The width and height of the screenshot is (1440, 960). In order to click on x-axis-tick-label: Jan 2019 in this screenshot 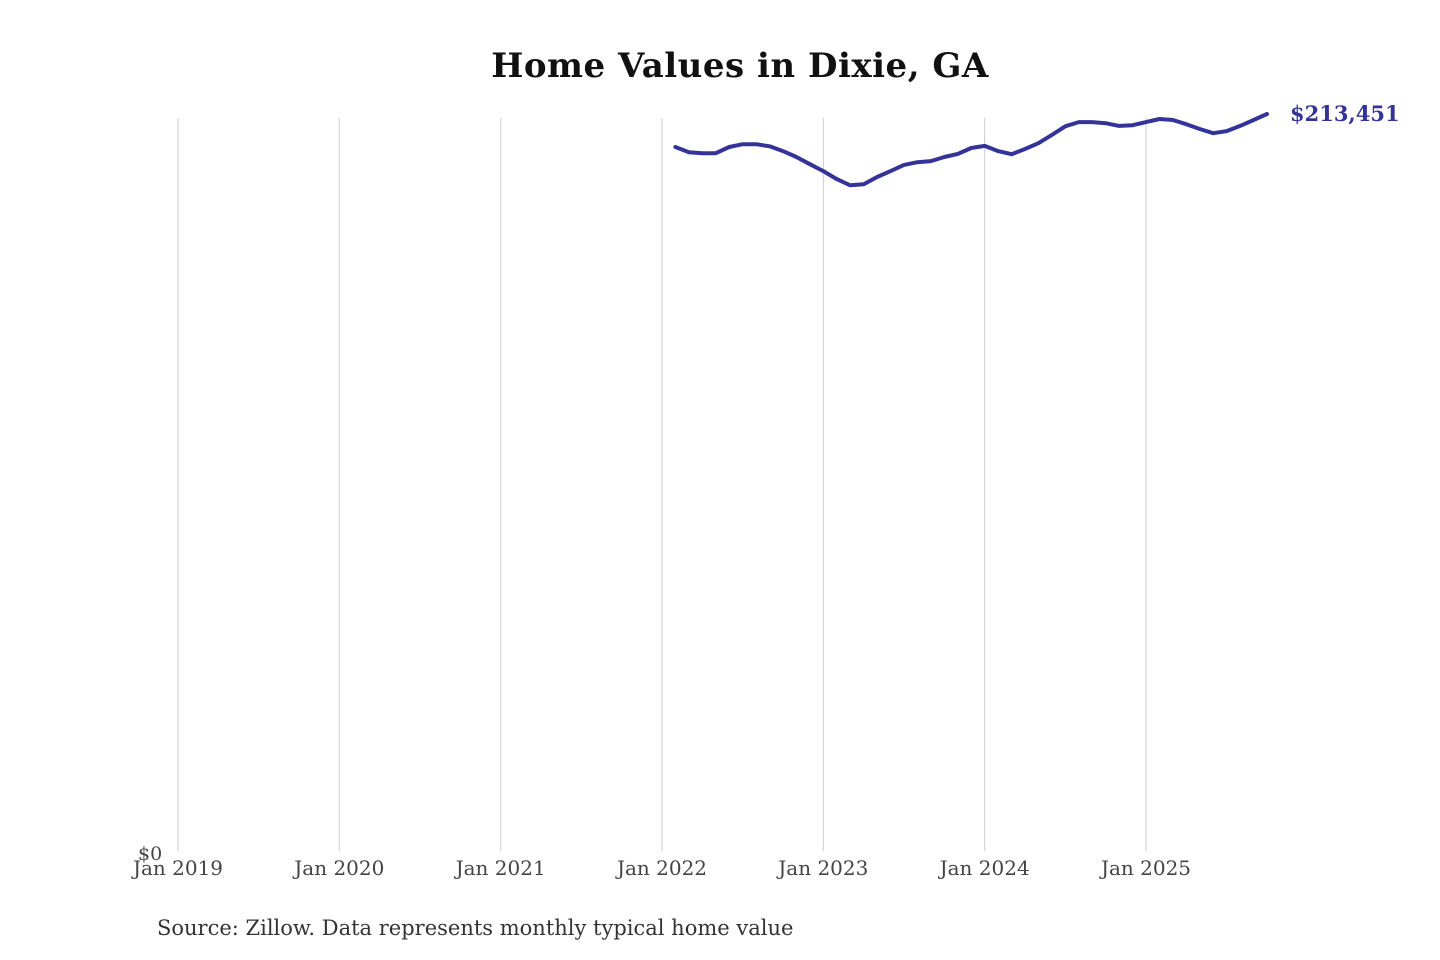, I will do `click(178, 868)`.